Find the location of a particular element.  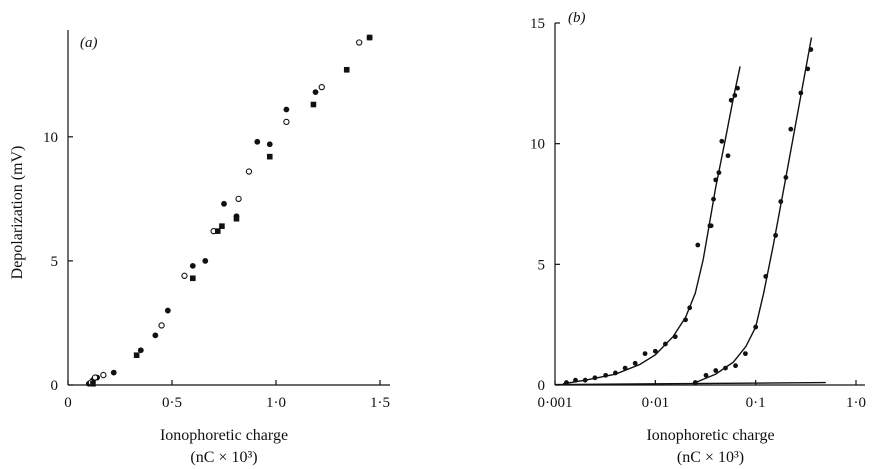

x-tick-label: 0·001 is located at coordinates (555, 403).